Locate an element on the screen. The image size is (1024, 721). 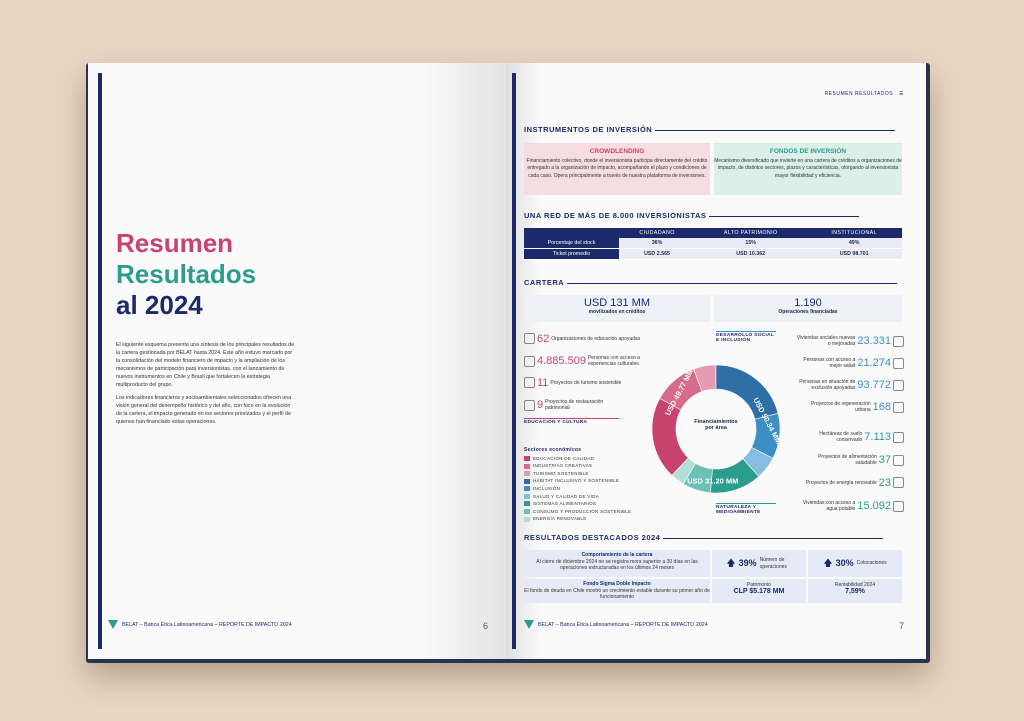
kpi-label: movilizados en créditos is located at coordinates (617, 312).